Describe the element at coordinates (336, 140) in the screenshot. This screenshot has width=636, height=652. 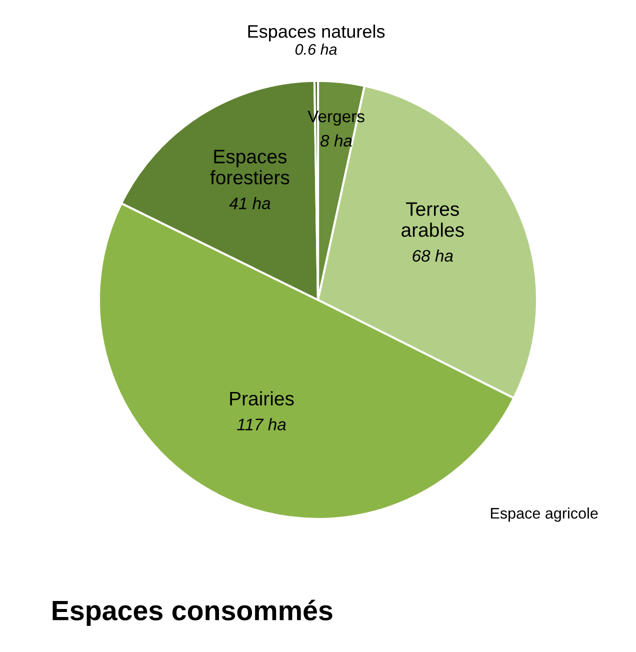
I see `data-label: 8 ha` at that location.